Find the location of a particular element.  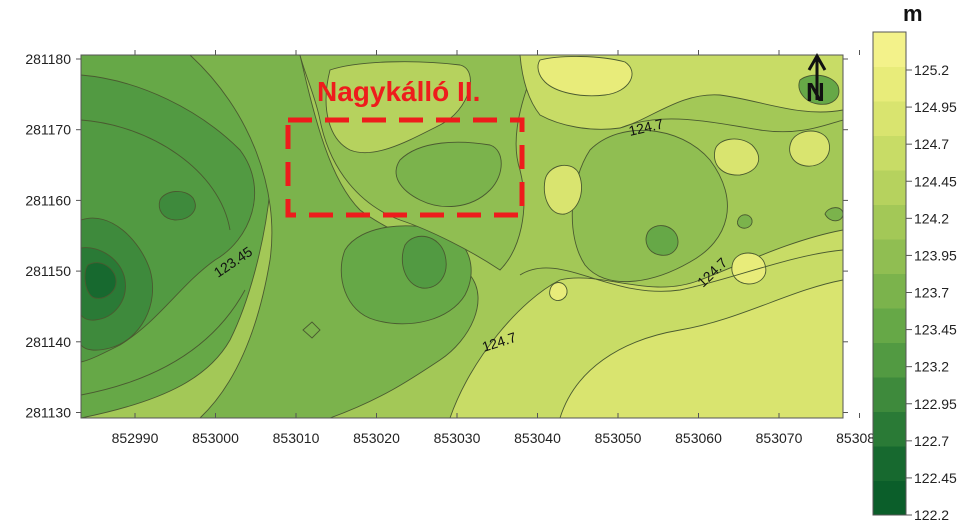

legend-label: 124.95 is located at coordinates (935, 107).